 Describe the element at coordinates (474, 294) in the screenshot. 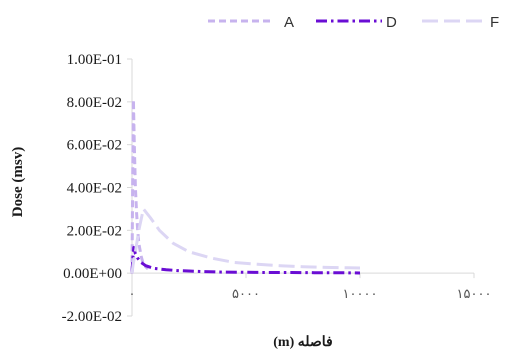

I see `x-tick-label: ۱۵۰۰۰` at that location.